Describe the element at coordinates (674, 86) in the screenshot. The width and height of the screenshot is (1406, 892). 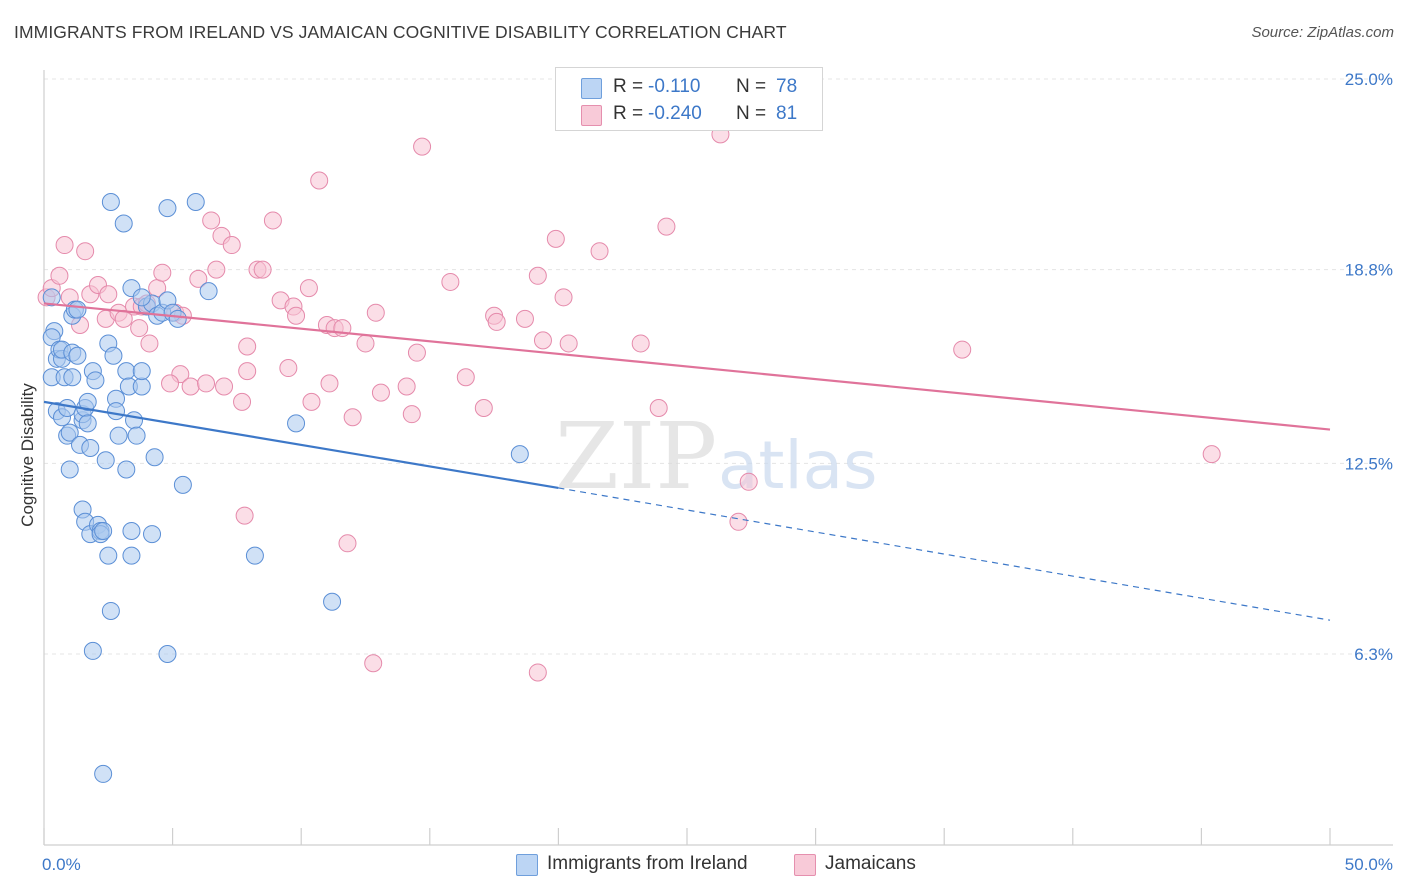
I see `legend-r-value: -0.110` at that location.